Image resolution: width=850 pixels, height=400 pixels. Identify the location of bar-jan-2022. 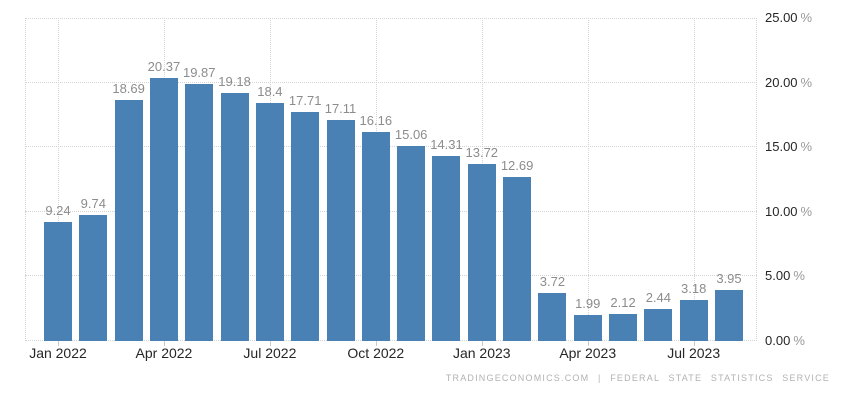
(58, 281).